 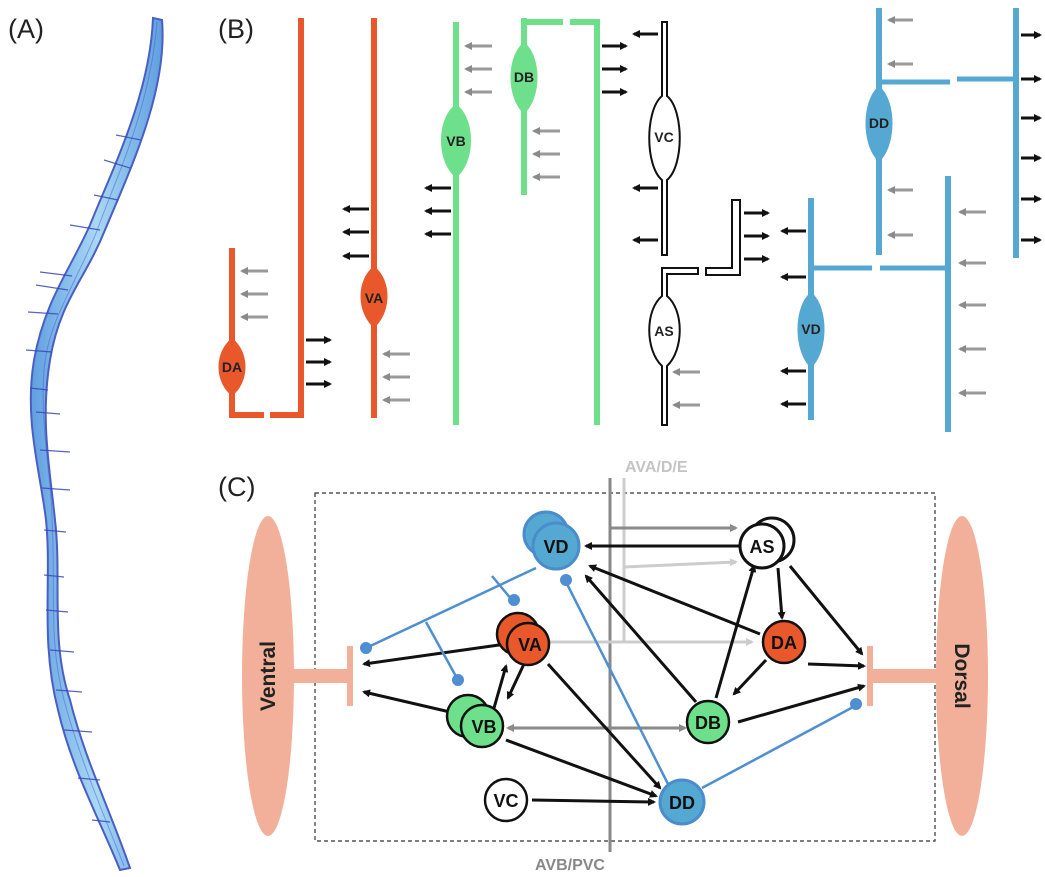 I want to click on va-motor-neuron-diagram: VA, so click(x=376, y=218).